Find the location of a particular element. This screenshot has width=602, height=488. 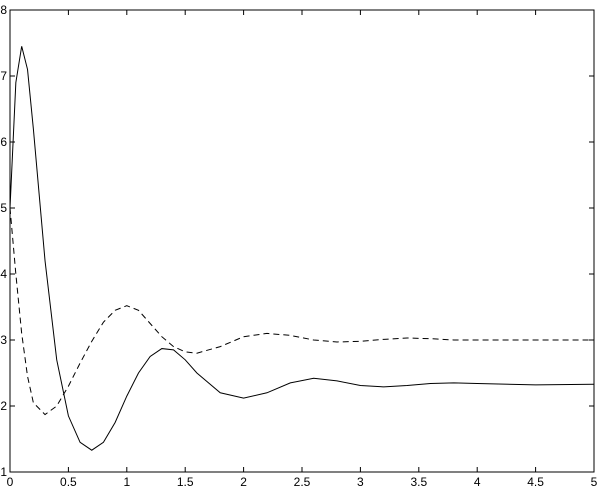

x-tick-label: 3 is located at coordinates (360, 481).